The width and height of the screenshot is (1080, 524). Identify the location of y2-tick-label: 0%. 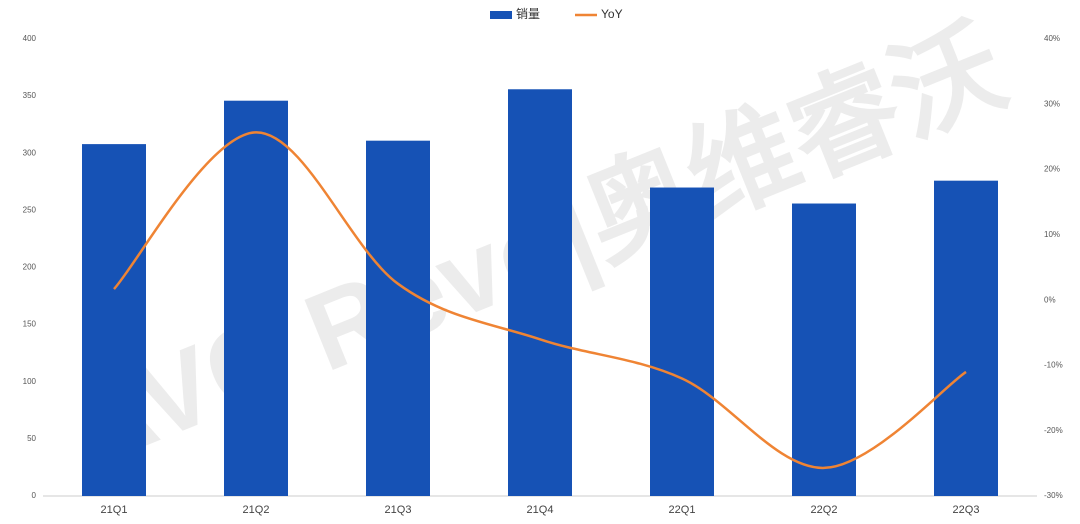
(1050, 299).